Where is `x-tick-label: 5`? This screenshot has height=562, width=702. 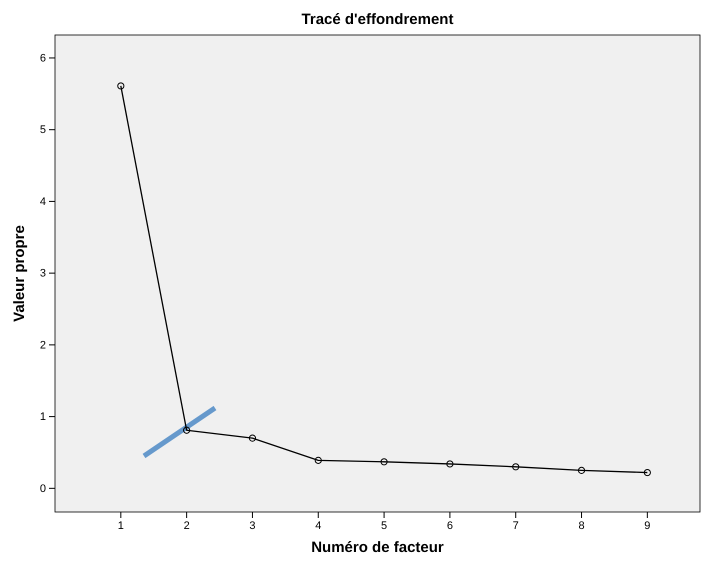 x-tick-label: 5 is located at coordinates (384, 526).